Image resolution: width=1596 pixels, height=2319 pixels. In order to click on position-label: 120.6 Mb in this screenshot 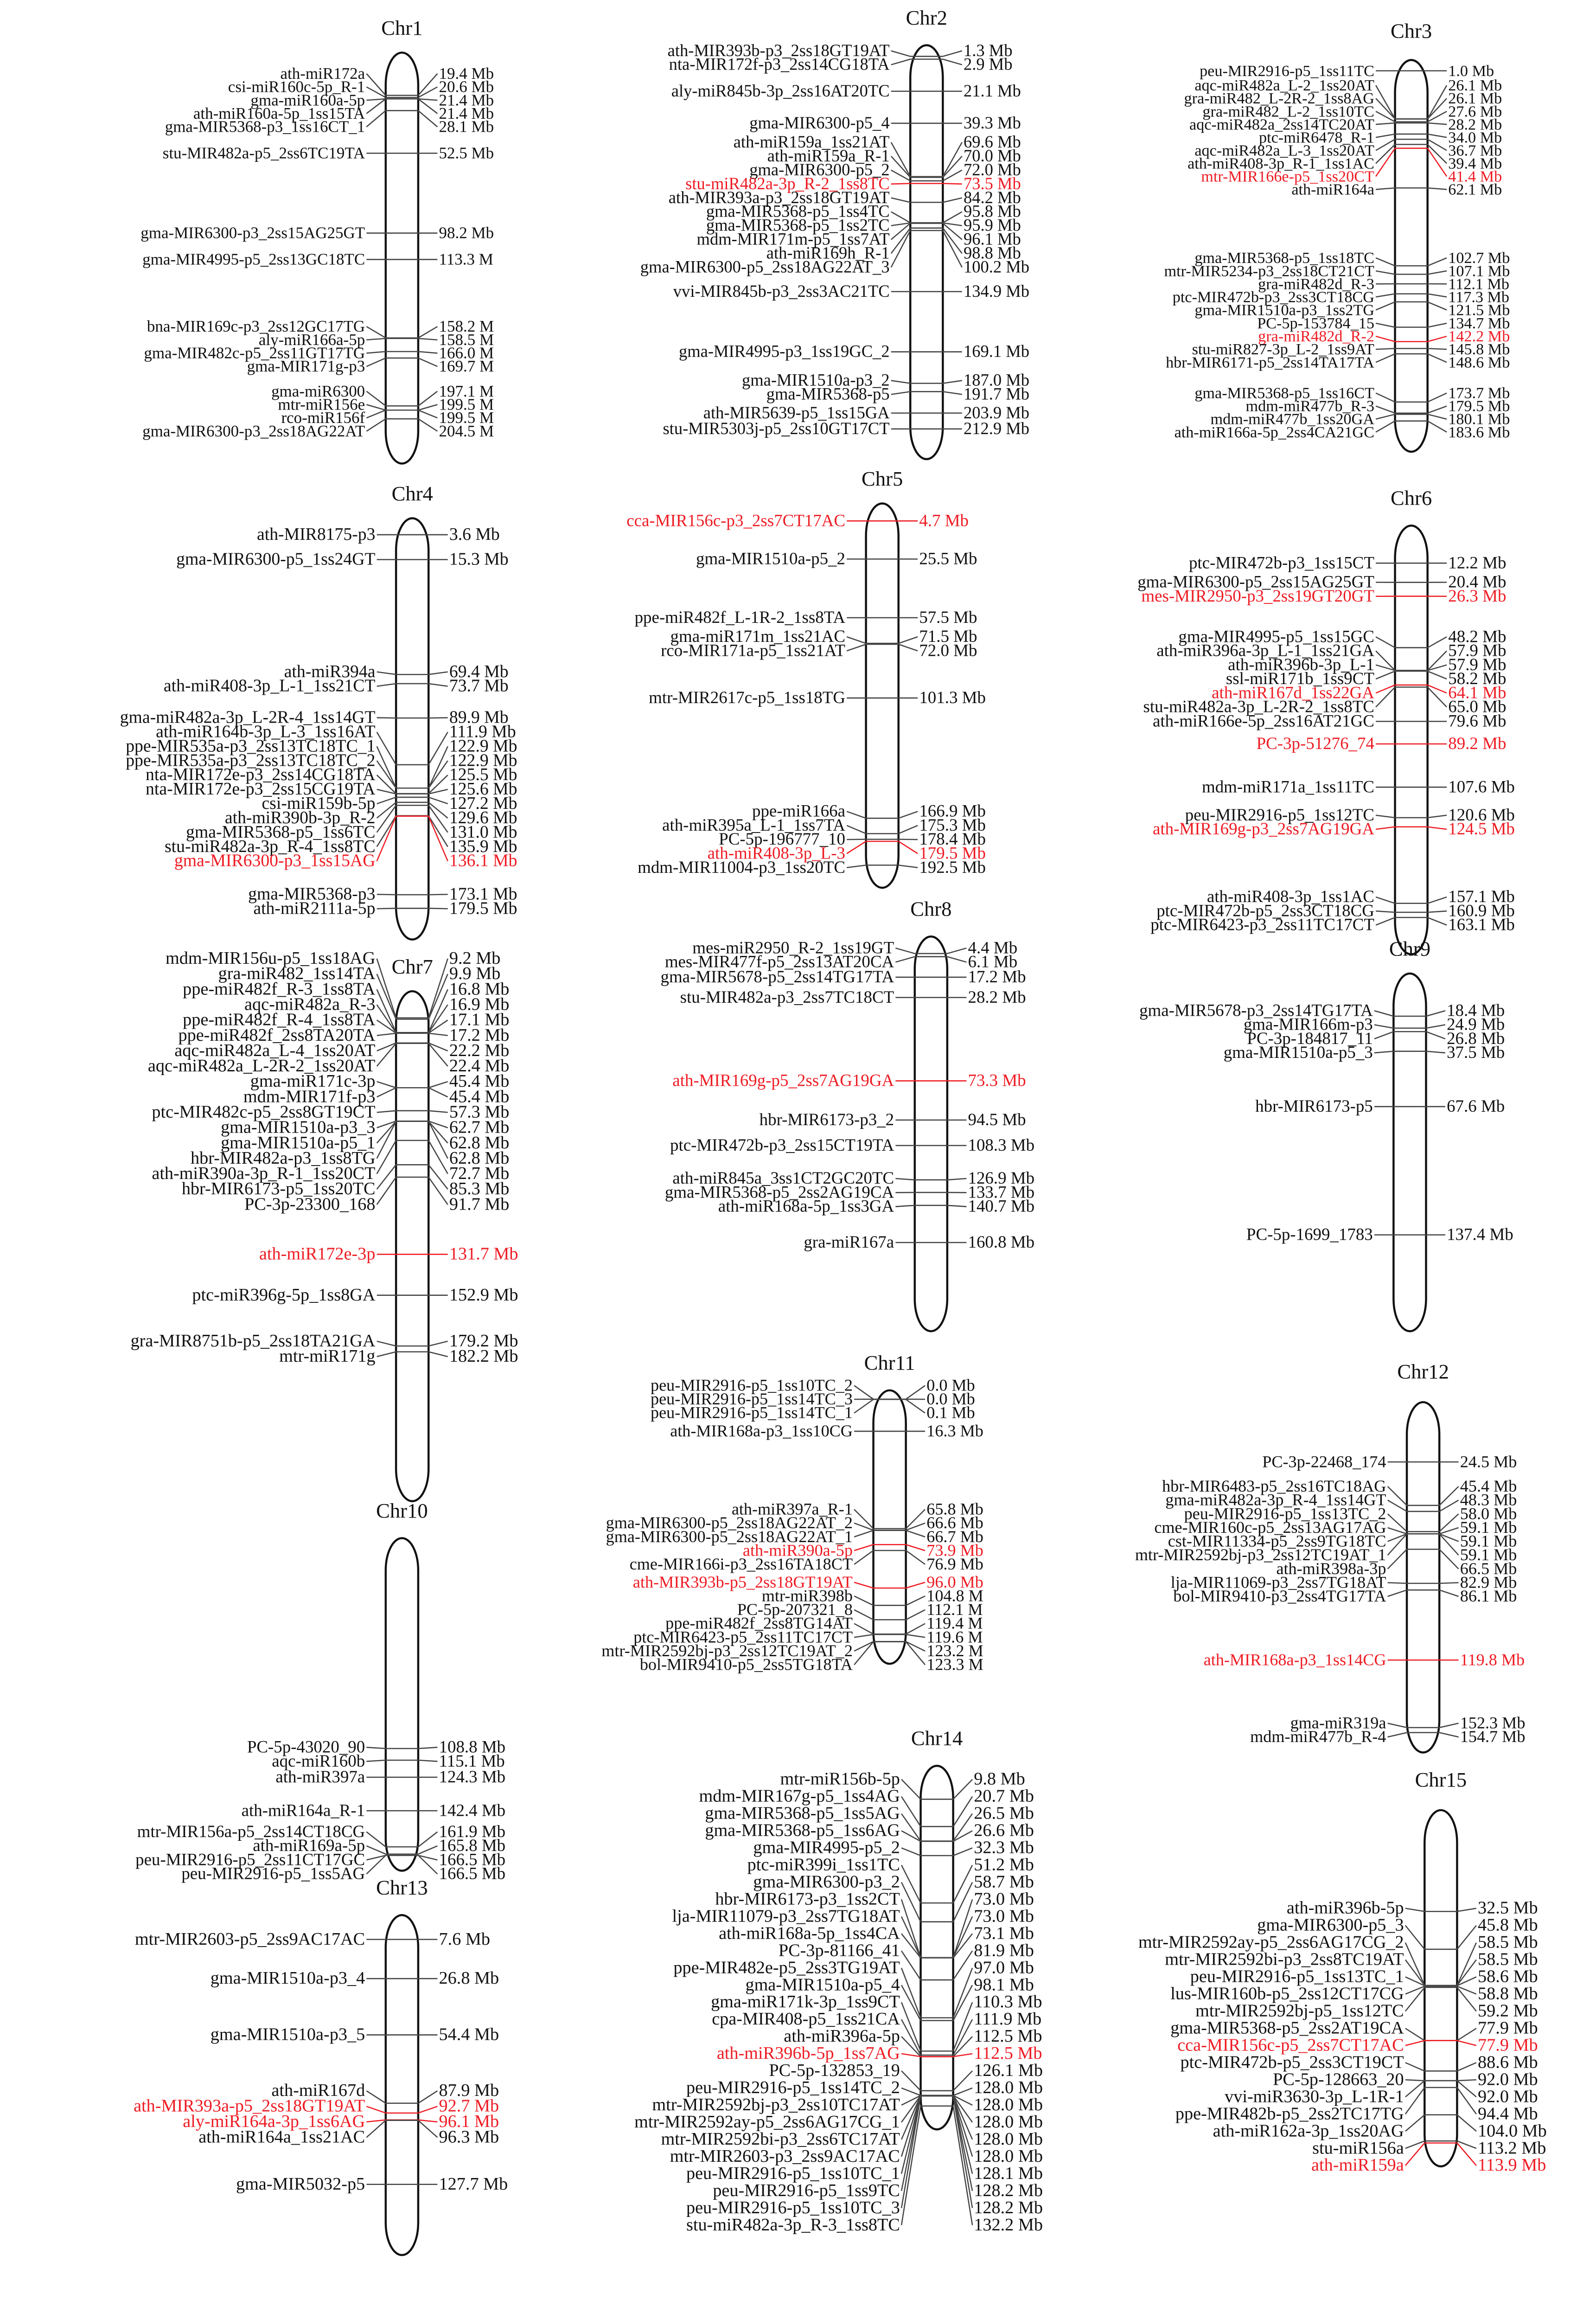, I will do `click(1481, 814)`.